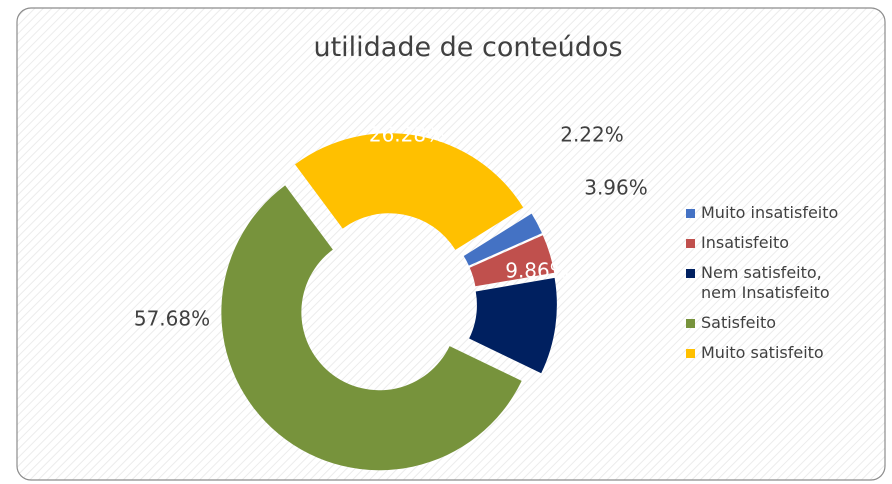 Image resolution: width=892 pixels, height=484 pixels. Describe the element at coordinates (770, 212) in the screenshot. I see `legend-label: Muito insatisfeito` at that location.